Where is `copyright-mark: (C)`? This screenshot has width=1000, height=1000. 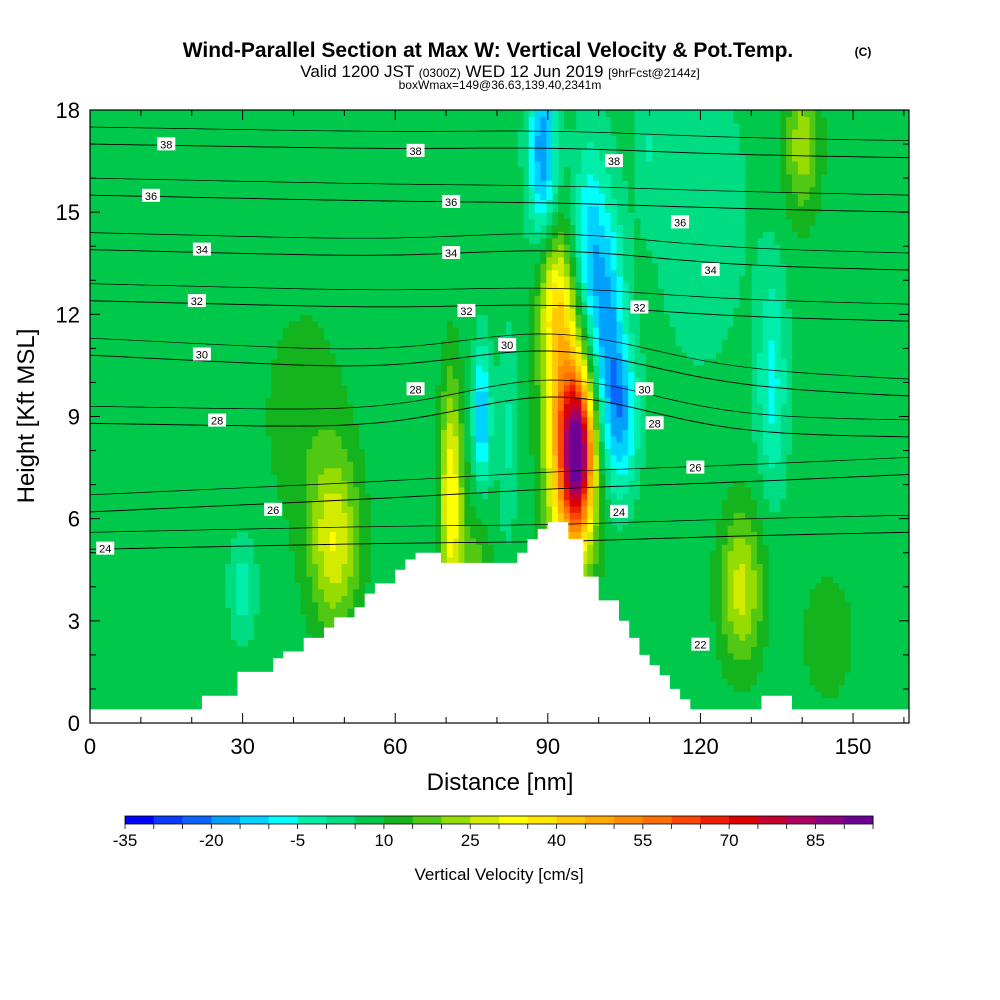
copyright-mark: (C) is located at coordinates (863, 52).